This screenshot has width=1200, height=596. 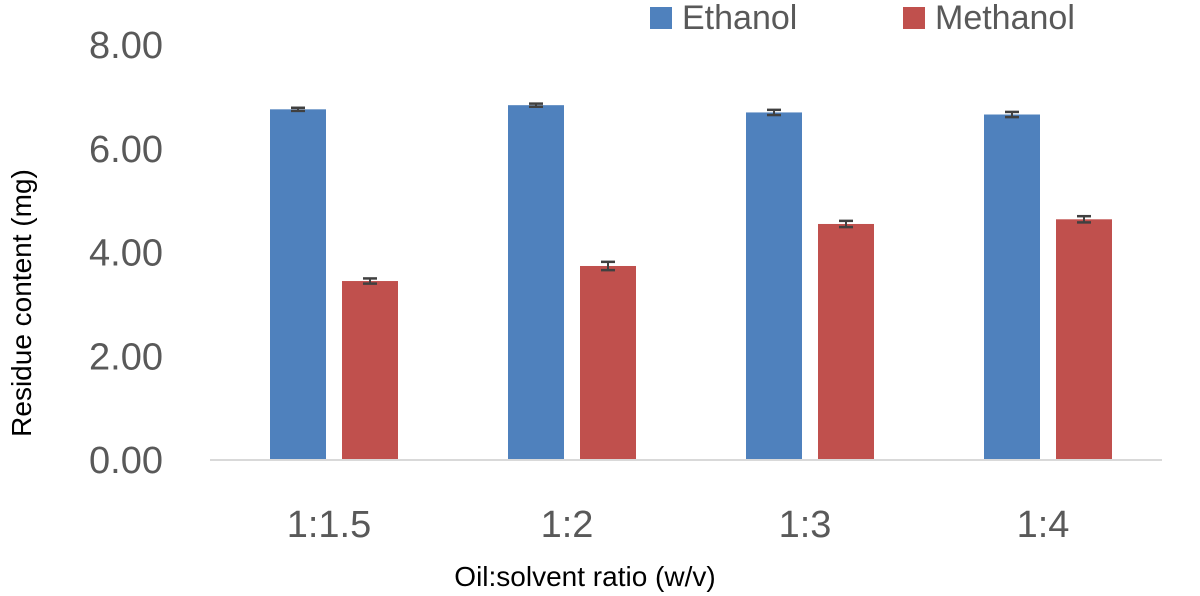 What do you see at coordinates (21, 303) in the screenshot?
I see `y-axis-label: Residue content (mg)` at bounding box center [21, 303].